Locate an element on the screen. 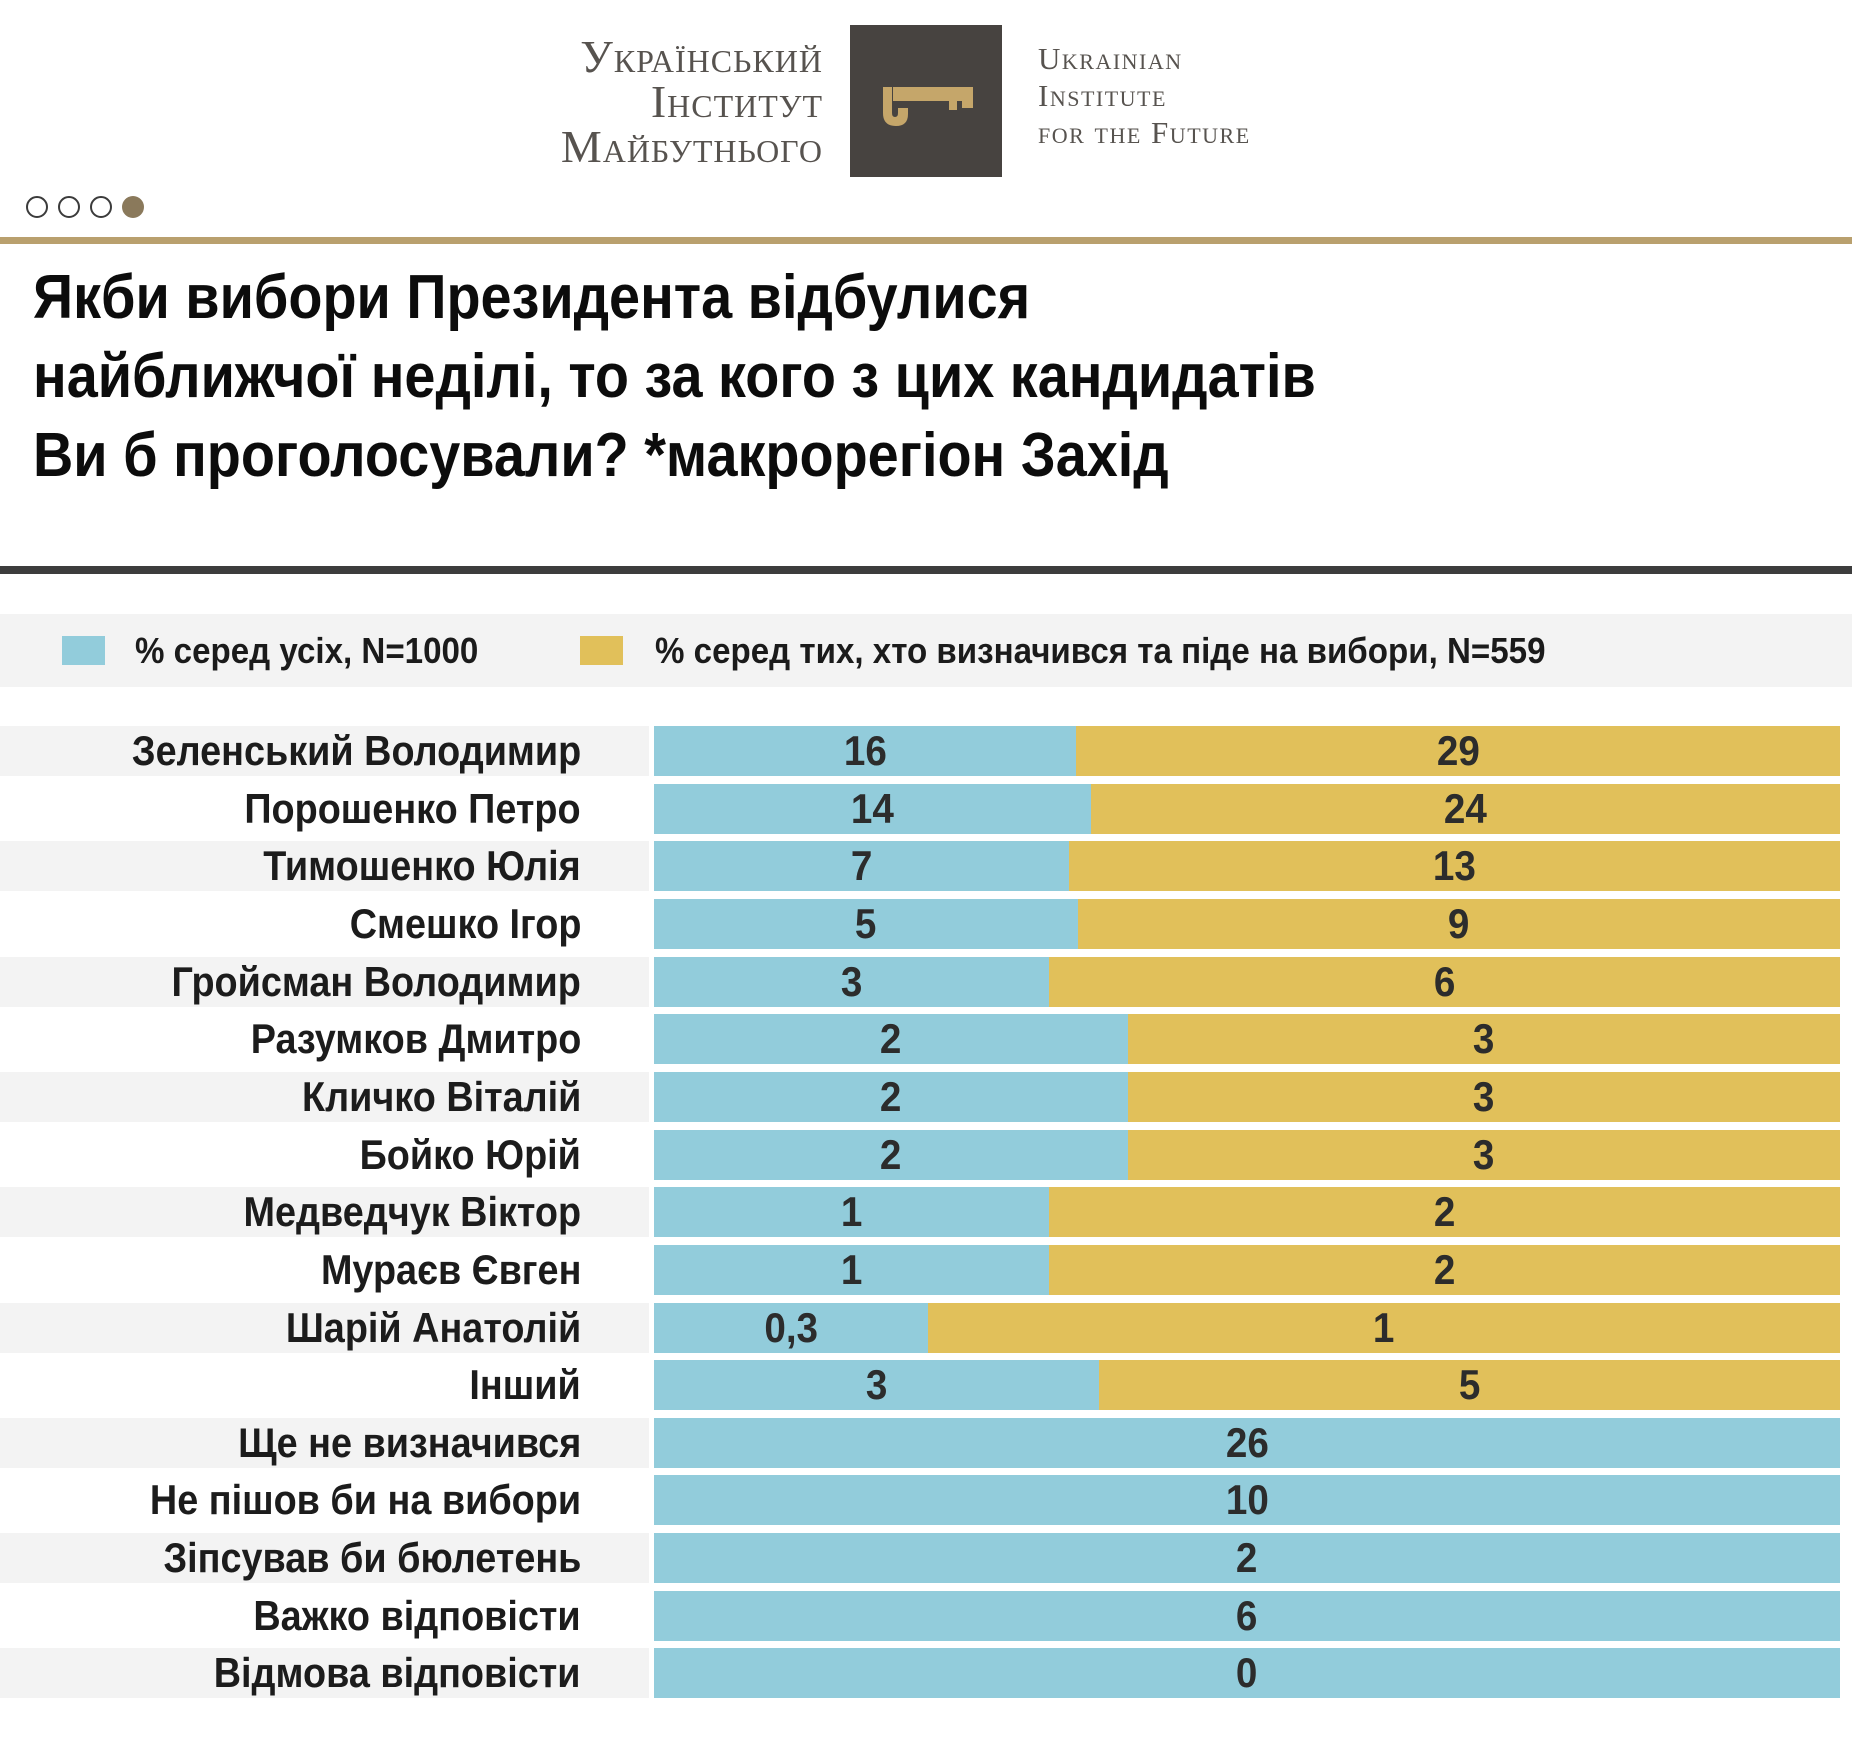 This screenshot has width=1852, height=1739. value-all: 14 is located at coordinates (872, 808).